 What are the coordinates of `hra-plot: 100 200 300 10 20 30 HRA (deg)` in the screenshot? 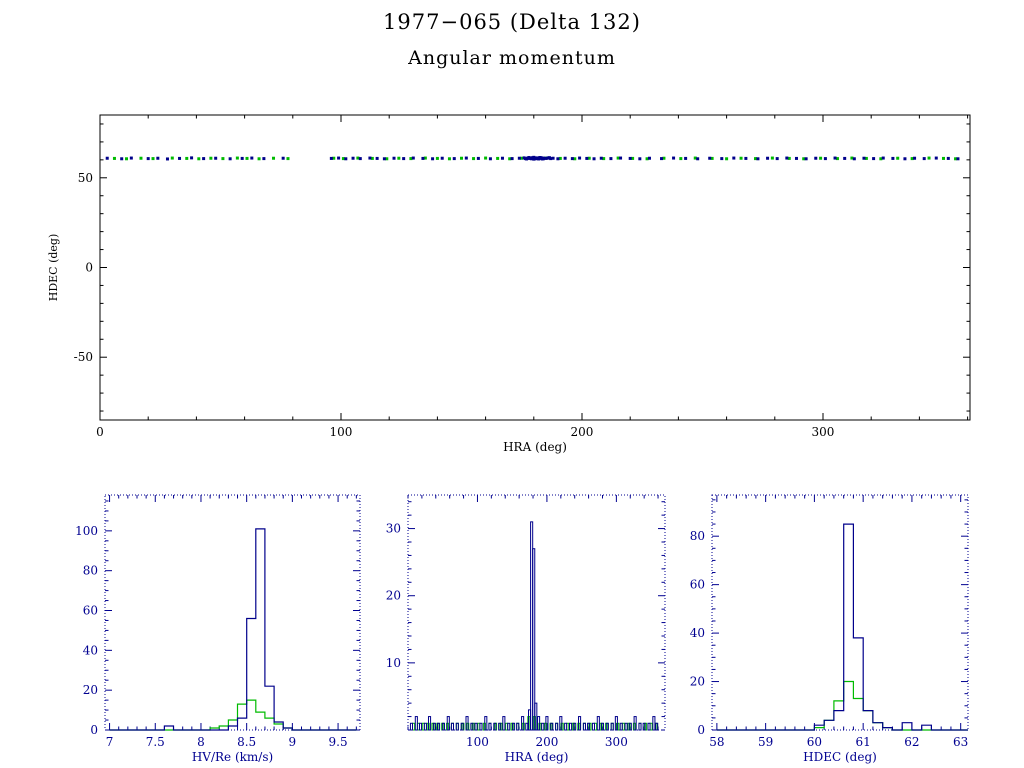 It's located at (526, 629).